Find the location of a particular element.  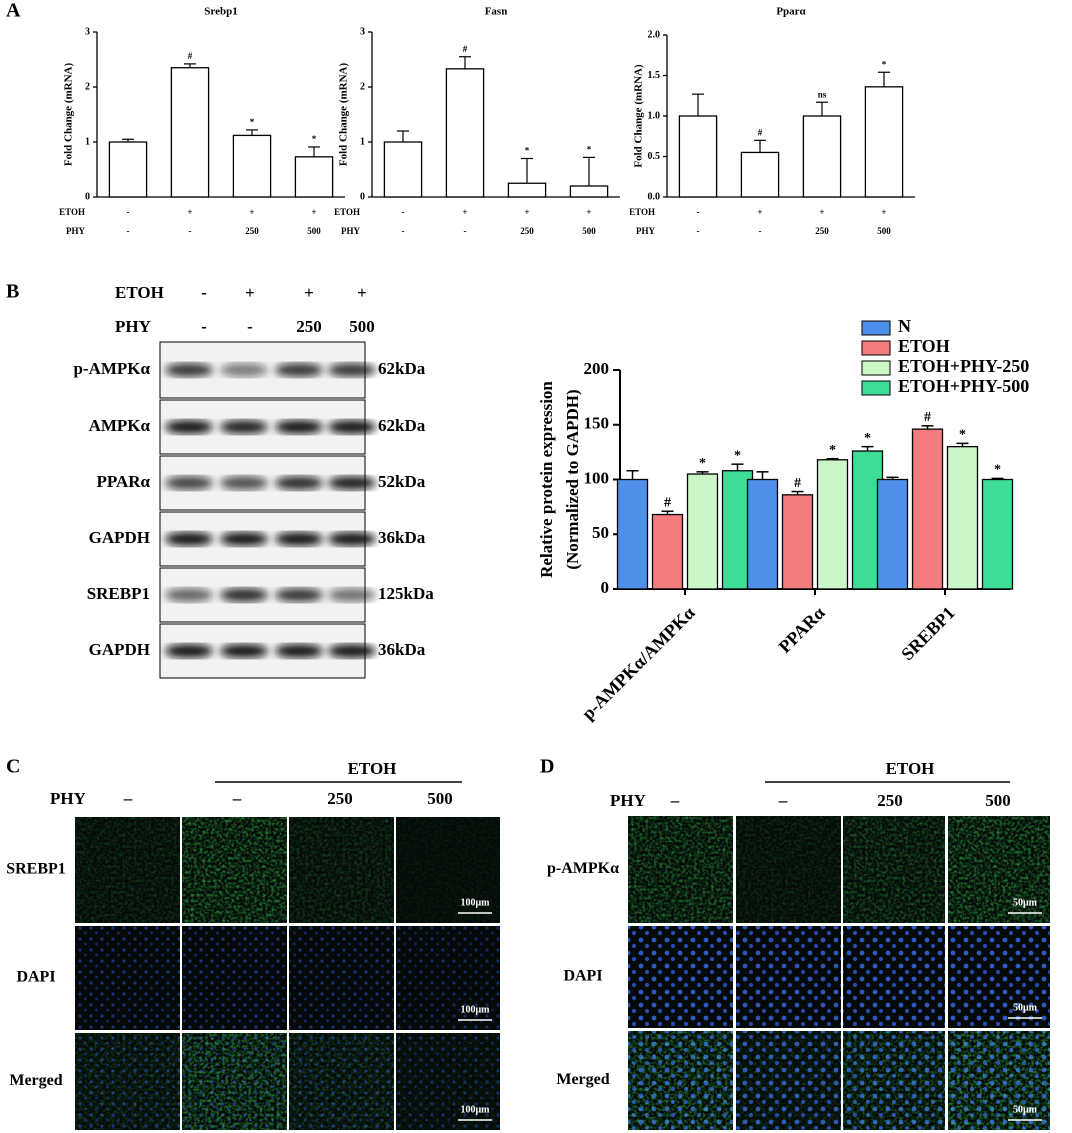

band-name: AMPKα is located at coordinates (120, 425).